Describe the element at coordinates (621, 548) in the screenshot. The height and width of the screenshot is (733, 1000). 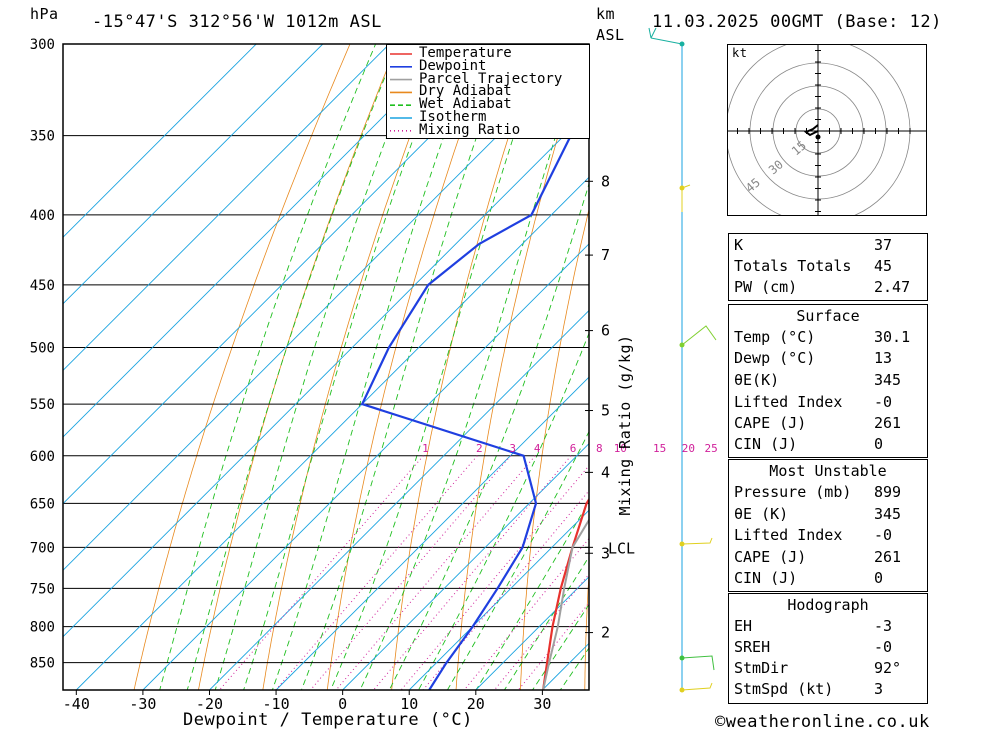
I see `lcl-label: LCL` at that location.